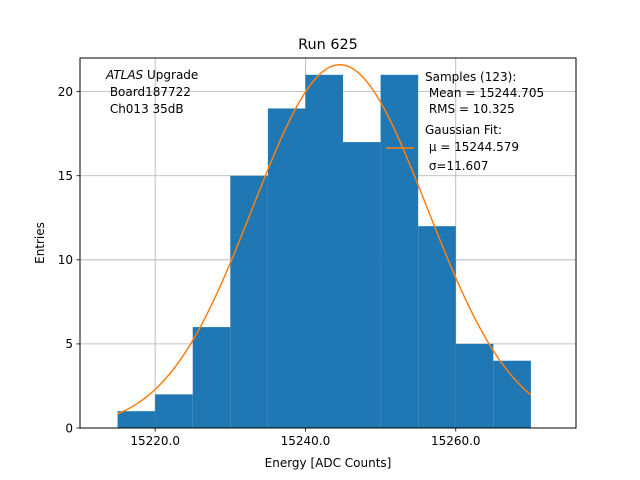 The height and width of the screenshot is (480, 640). I want to click on annotation-line-1: ATLAS Upgrade, so click(151, 75).